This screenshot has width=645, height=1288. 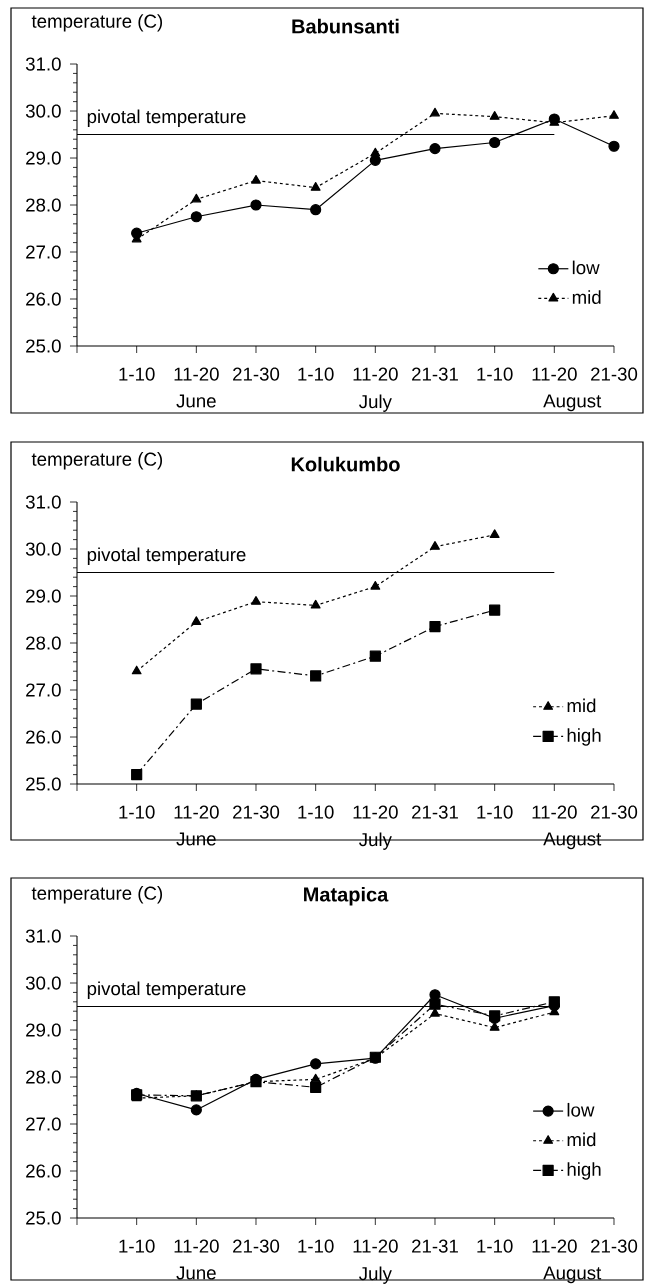 I want to click on chart-title: Matapica, so click(x=346, y=896).